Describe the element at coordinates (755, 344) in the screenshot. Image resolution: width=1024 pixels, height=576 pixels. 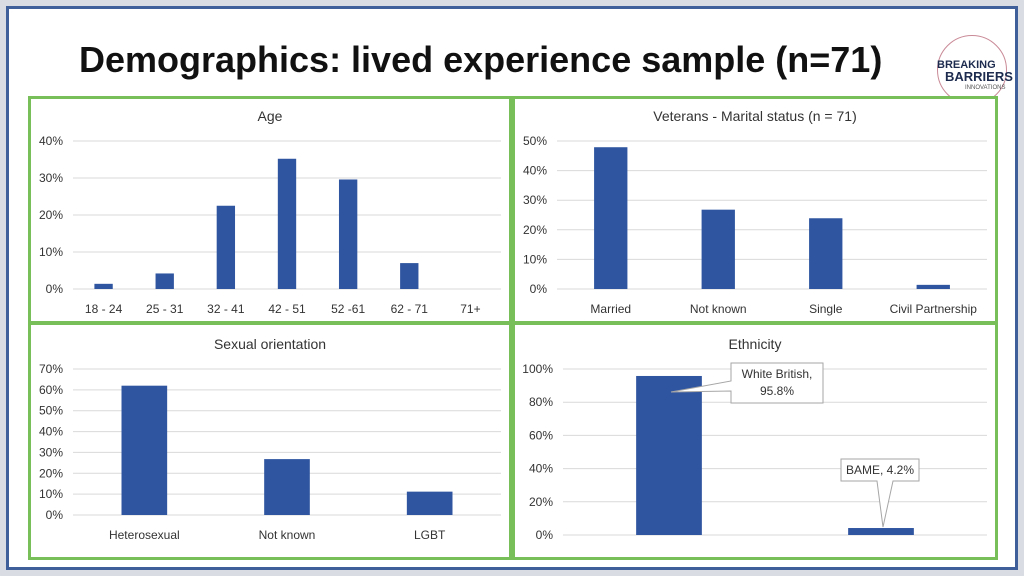
I see `chart-title: Ethnicity` at that location.